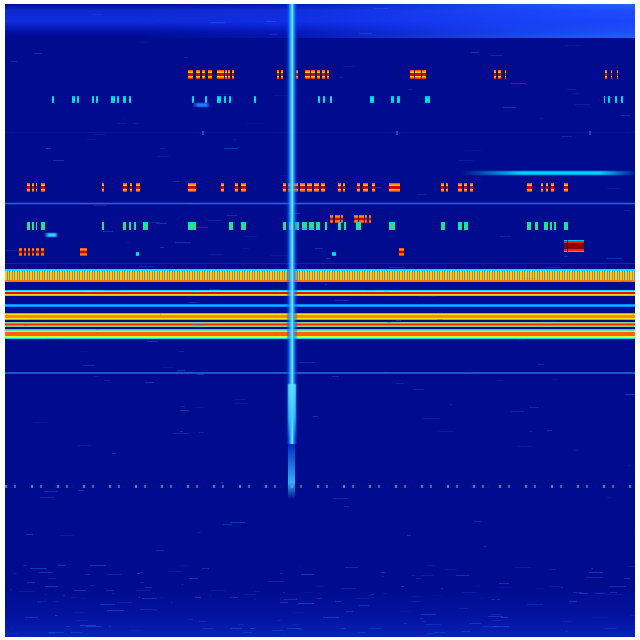 This screenshot has height=640, width=640. I want to click on carrier-vertical-lower, so click(291, 471).